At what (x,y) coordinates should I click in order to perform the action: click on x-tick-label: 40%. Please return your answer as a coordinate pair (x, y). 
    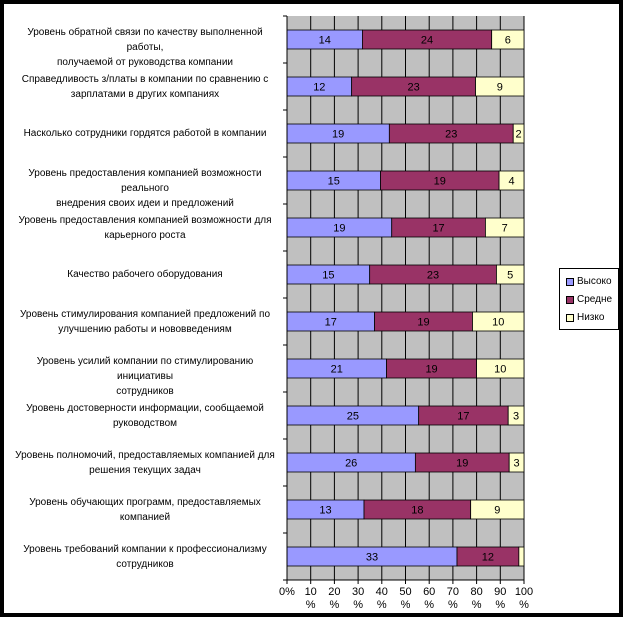
    Looking at the image, I should click on (382, 599).